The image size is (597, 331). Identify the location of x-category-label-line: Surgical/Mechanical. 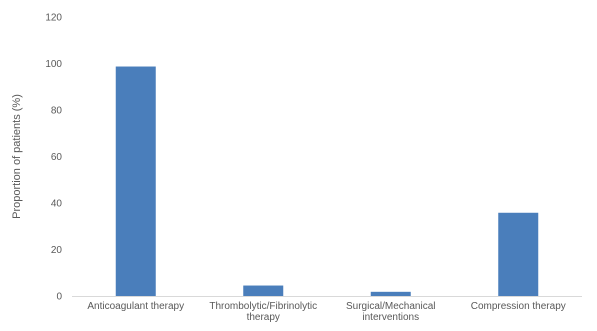
(391, 306).